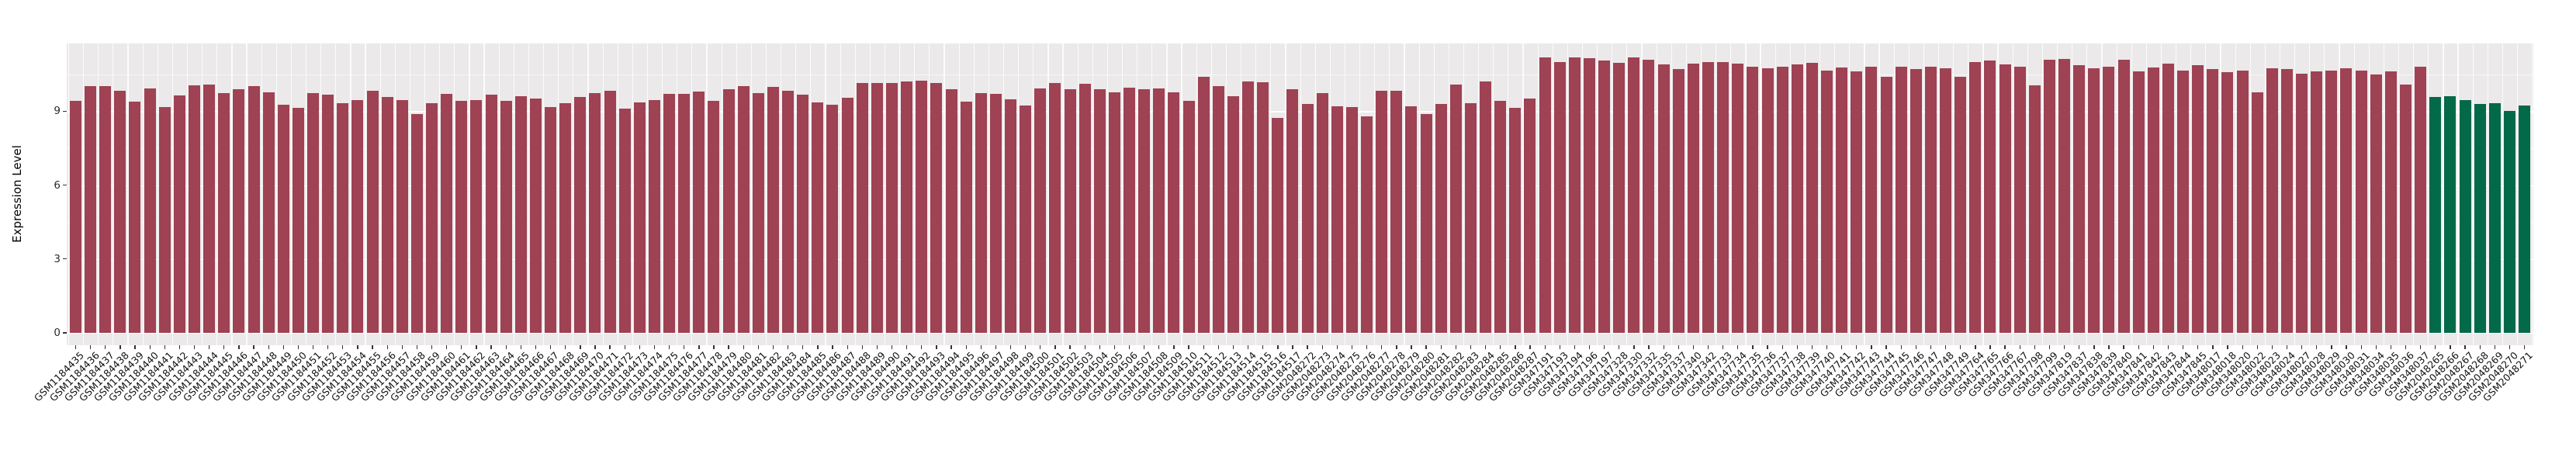 This screenshot has height=450, width=2576. Describe the element at coordinates (57, 258) in the screenshot. I see `y-tick-label: 3` at that location.